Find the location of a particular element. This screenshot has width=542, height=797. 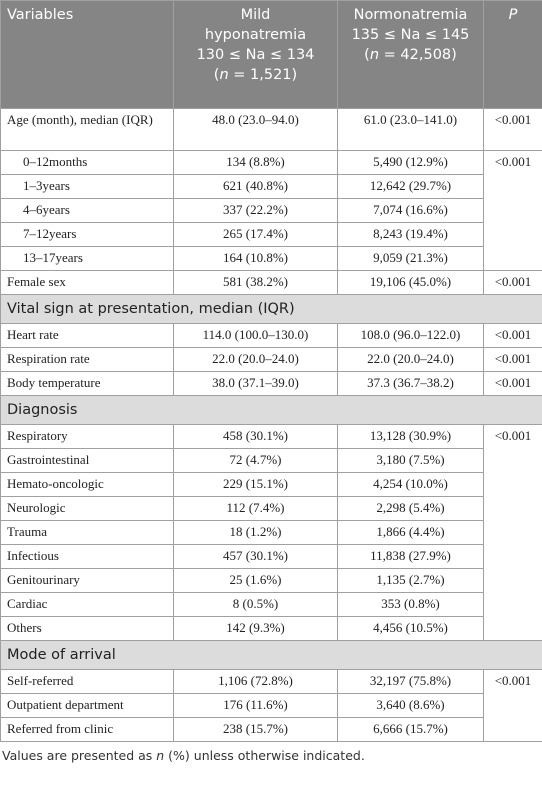

value-cell: 458 (30.1%) is located at coordinates (255, 436).